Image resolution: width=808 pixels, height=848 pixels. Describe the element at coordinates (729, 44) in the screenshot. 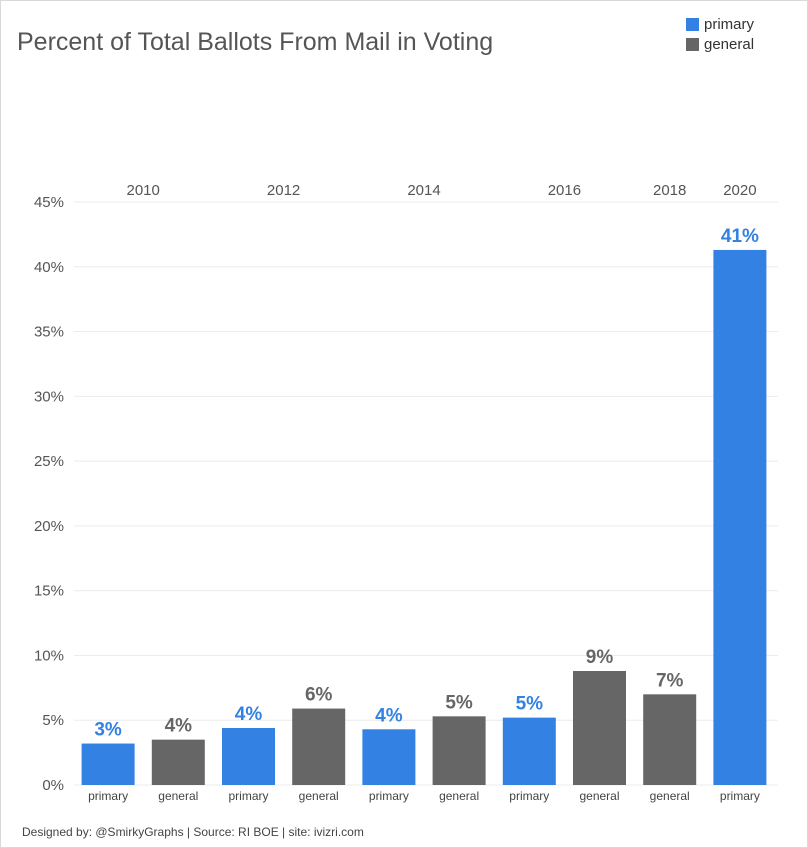

I see `legend-label-general: general` at that location.